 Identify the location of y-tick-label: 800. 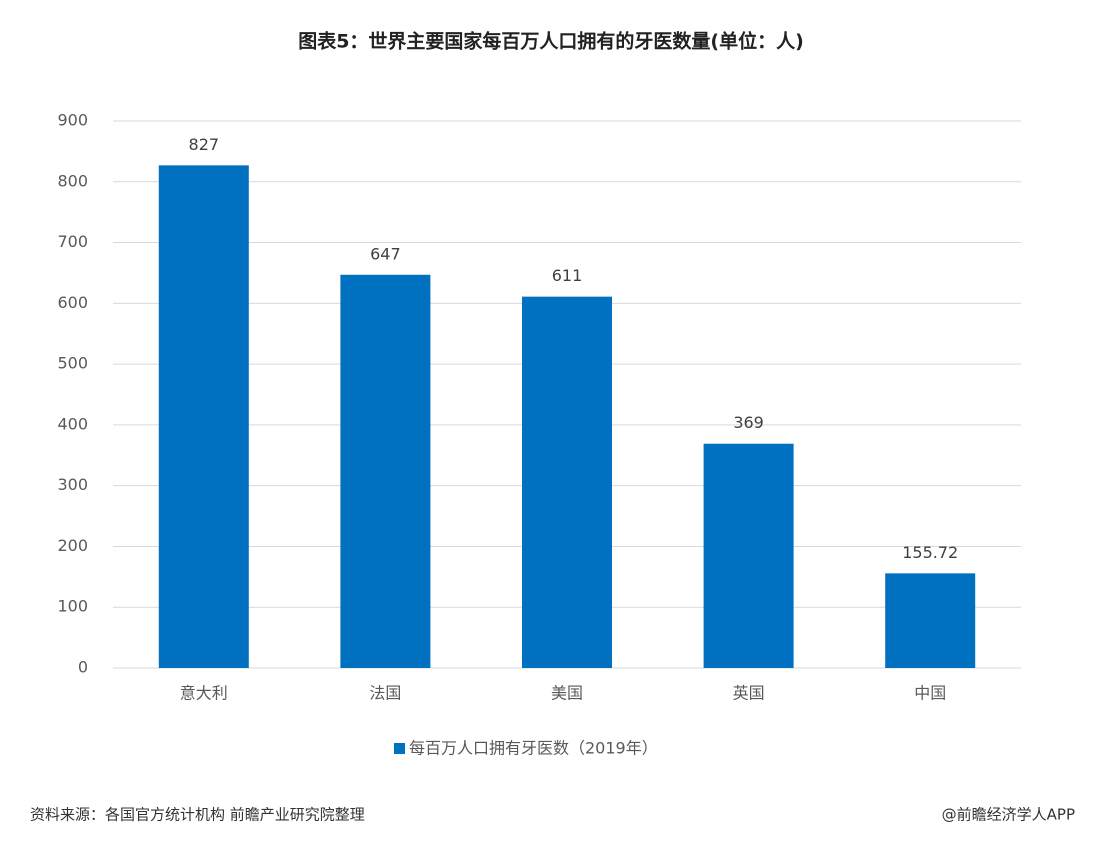
(72, 180).